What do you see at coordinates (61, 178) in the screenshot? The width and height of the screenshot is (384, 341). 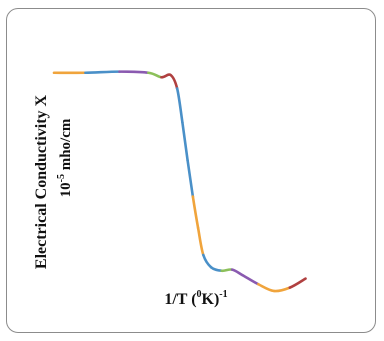 I see `y-label-exponent: -5` at bounding box center [61, 178].